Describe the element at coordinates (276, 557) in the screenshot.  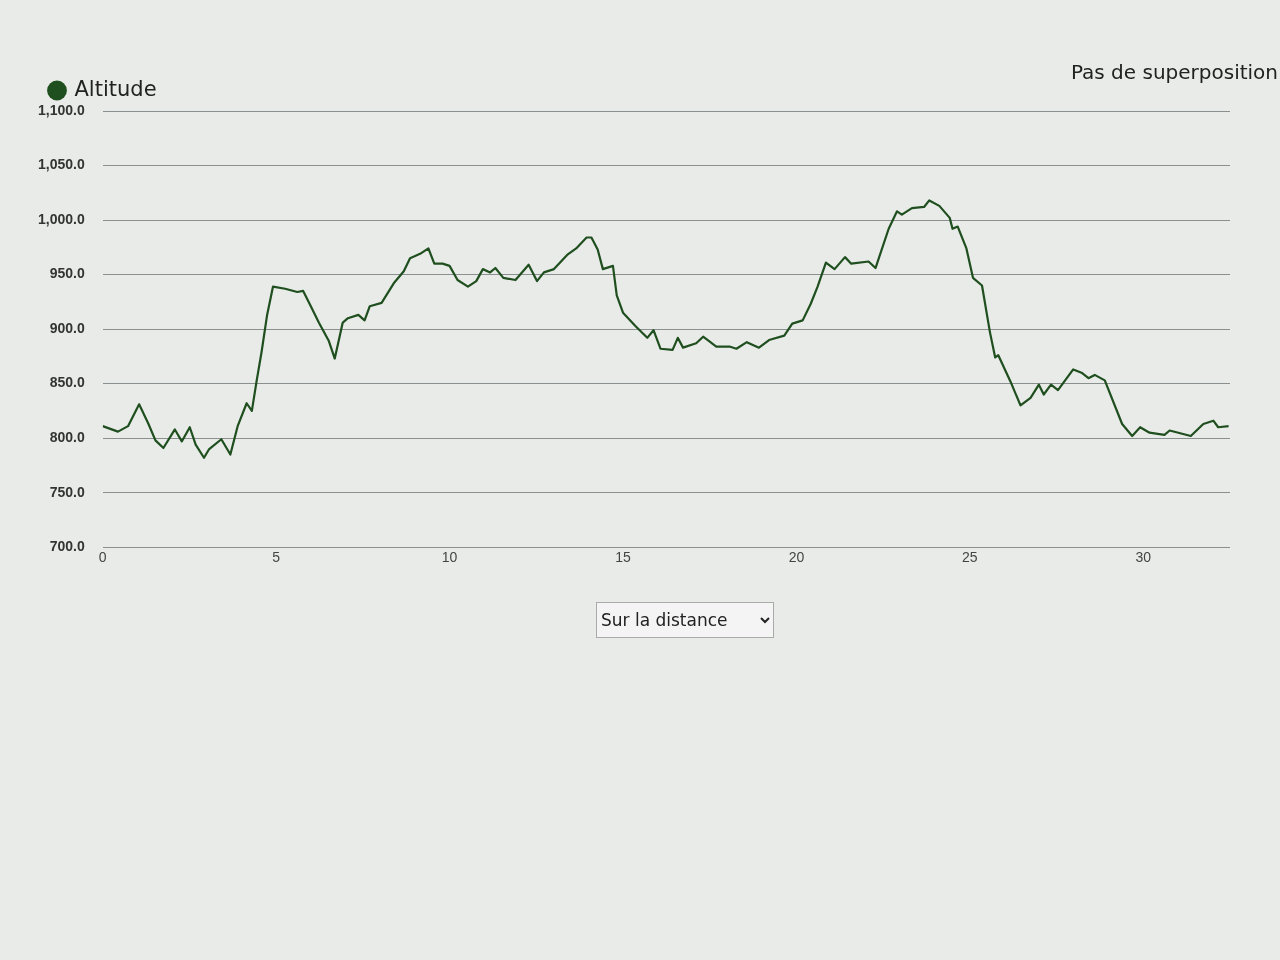
I see `x-tick-label: 5` at that location.